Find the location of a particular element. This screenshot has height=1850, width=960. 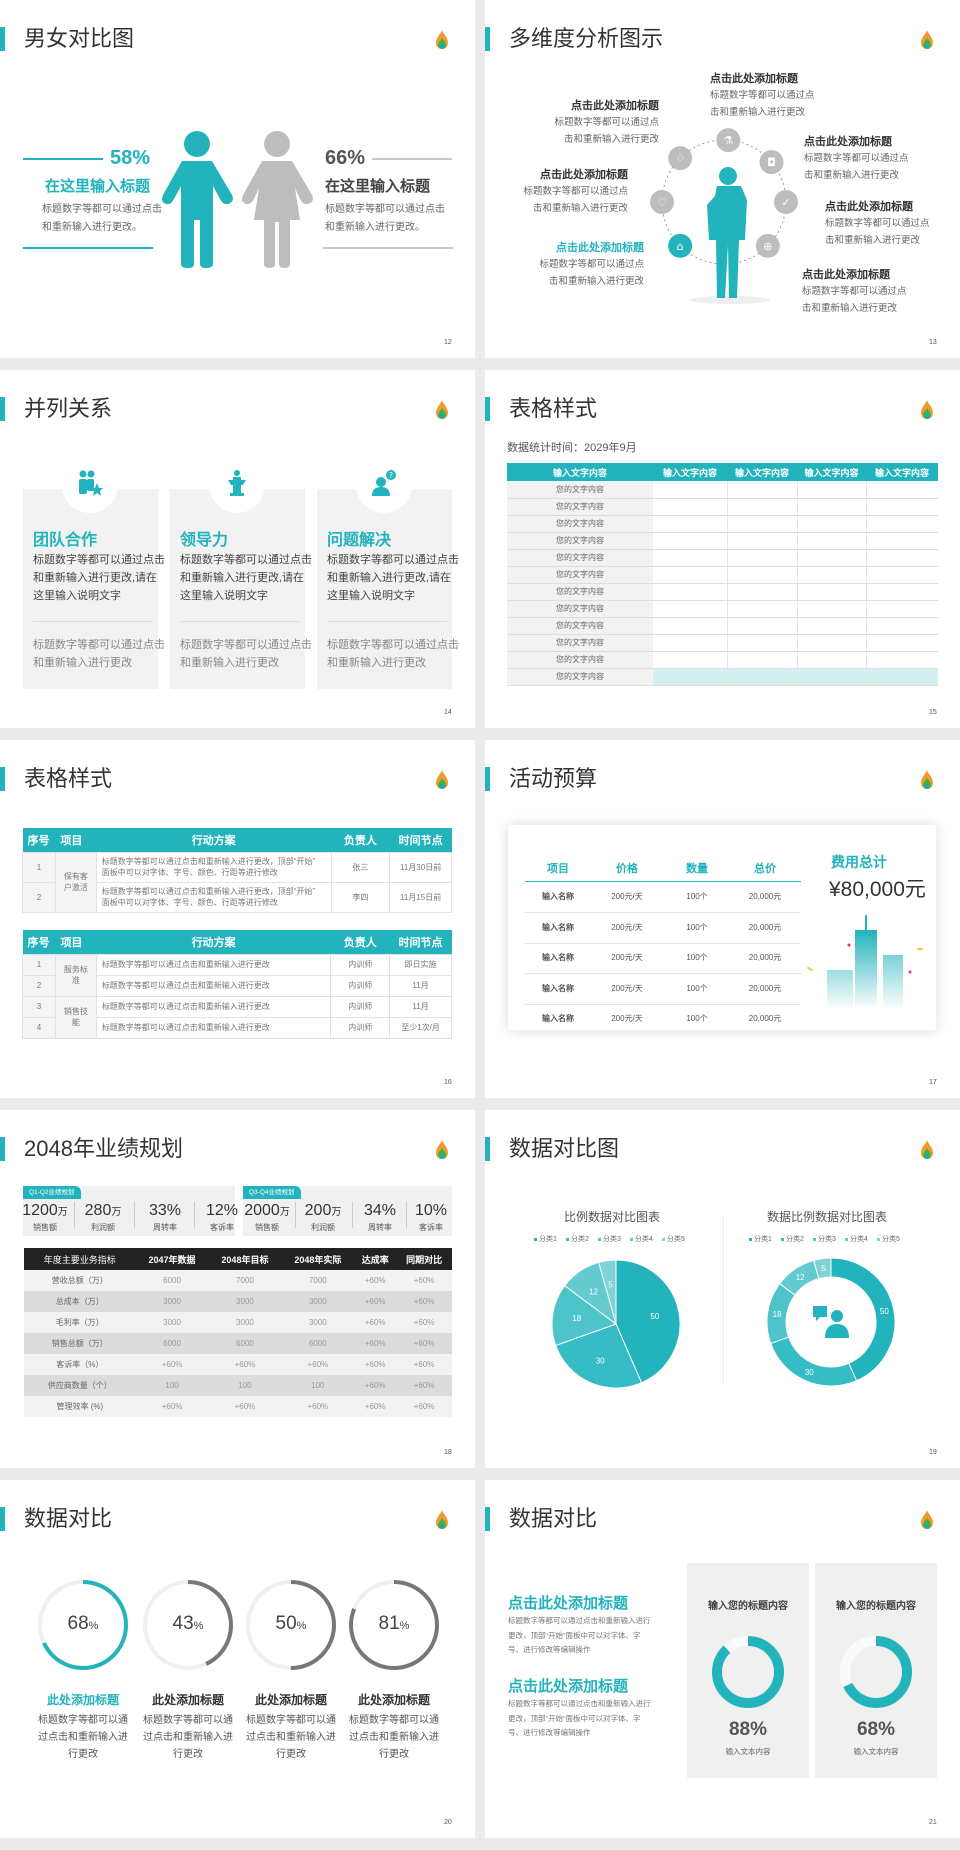

table-row: 总成本（万） 3000 3000 3000 +60% +60% is located at coordinates (238, 1301).